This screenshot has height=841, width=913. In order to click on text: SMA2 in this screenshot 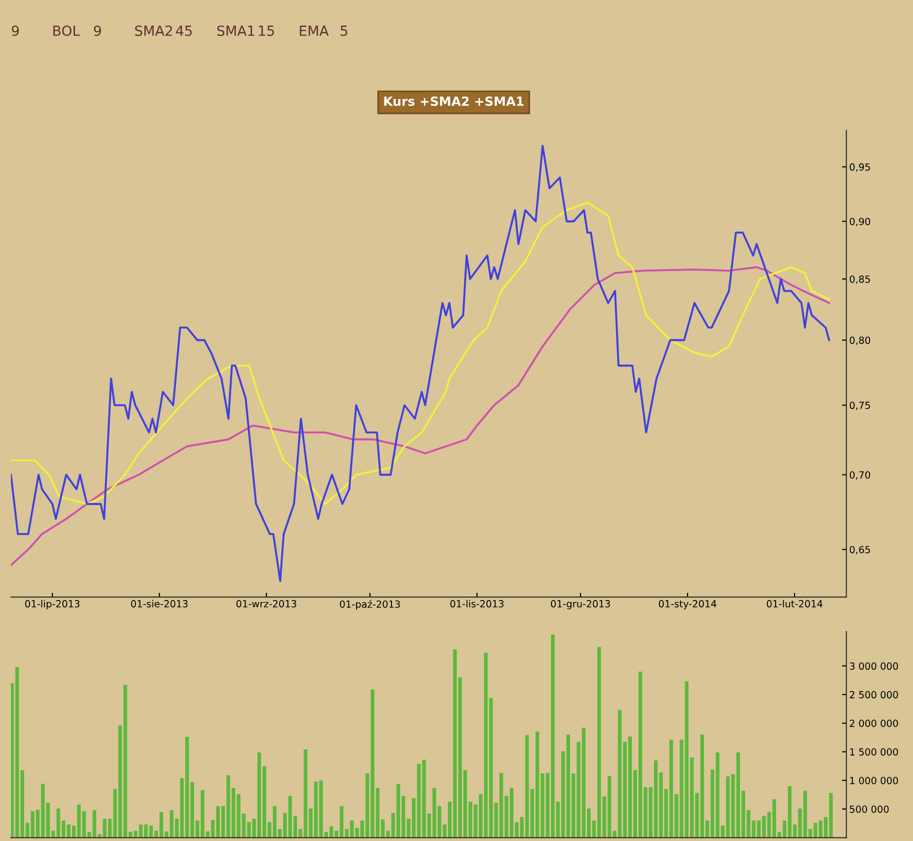, I will do `click(153, 30)`.